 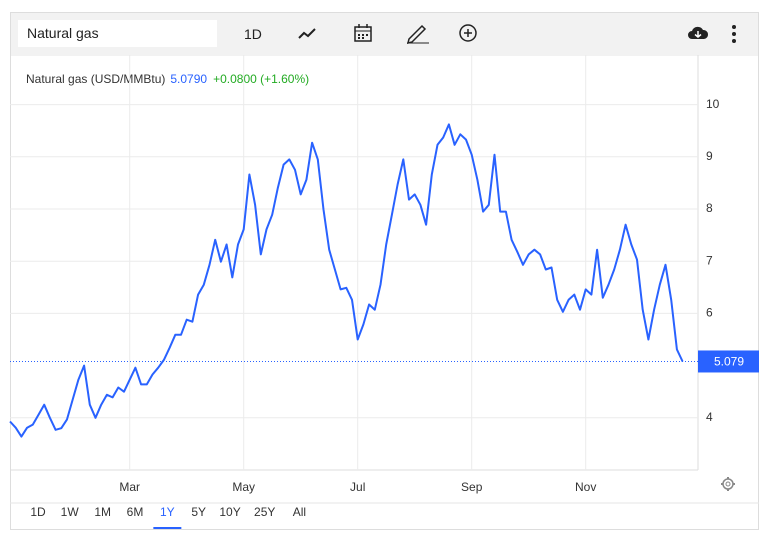 What do you see at coordinates (709, 313) in the screenshot?
I see `y-tick-label: 6` at bounding box center [709, 313].